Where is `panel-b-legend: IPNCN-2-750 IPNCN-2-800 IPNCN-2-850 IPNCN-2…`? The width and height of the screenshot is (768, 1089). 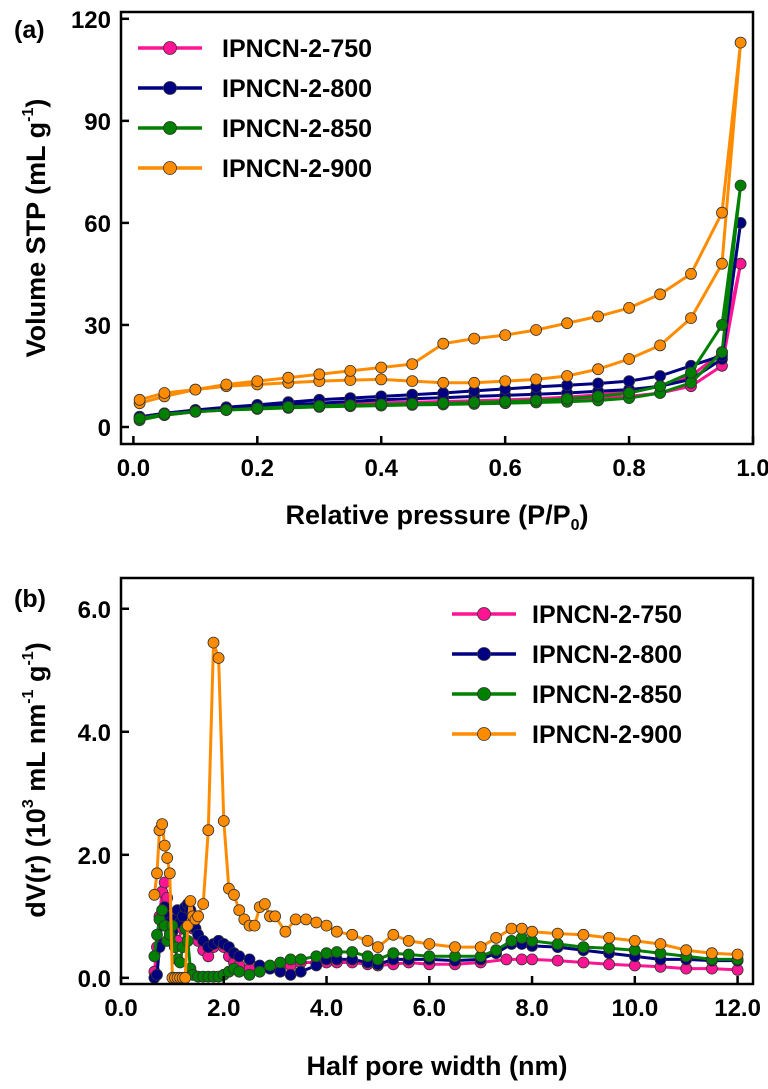
panel-b-legend: IPNCN-2-750 IPNCN-2-800 IPNCN-2-850 IPNCN-2… is located at coordinates (567, 675).